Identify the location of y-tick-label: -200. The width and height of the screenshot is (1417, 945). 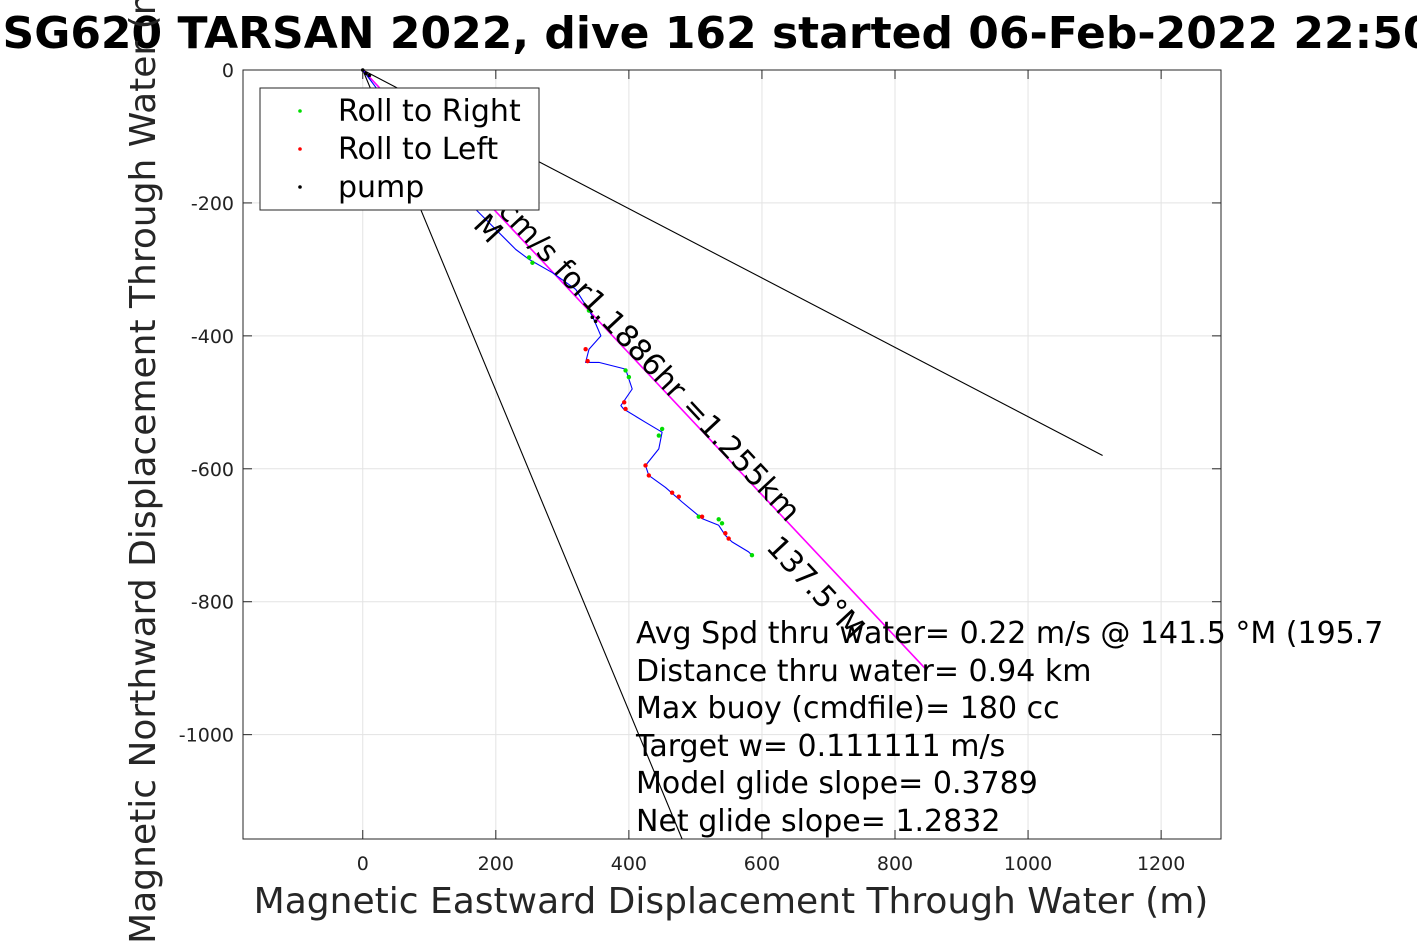
(212, 204).